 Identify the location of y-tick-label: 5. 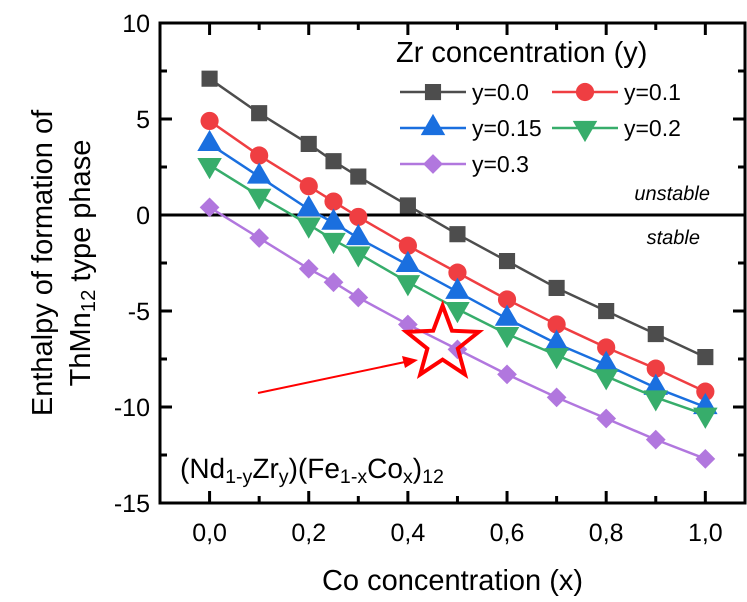
(143, 120).